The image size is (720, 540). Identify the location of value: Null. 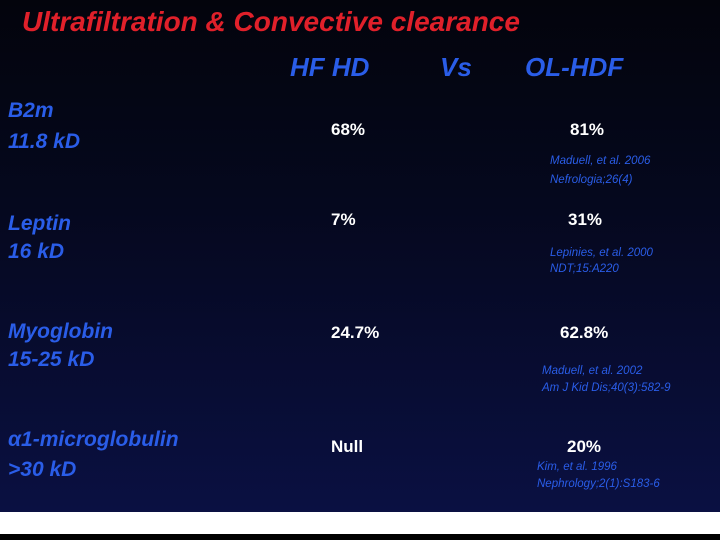
(347, 446).